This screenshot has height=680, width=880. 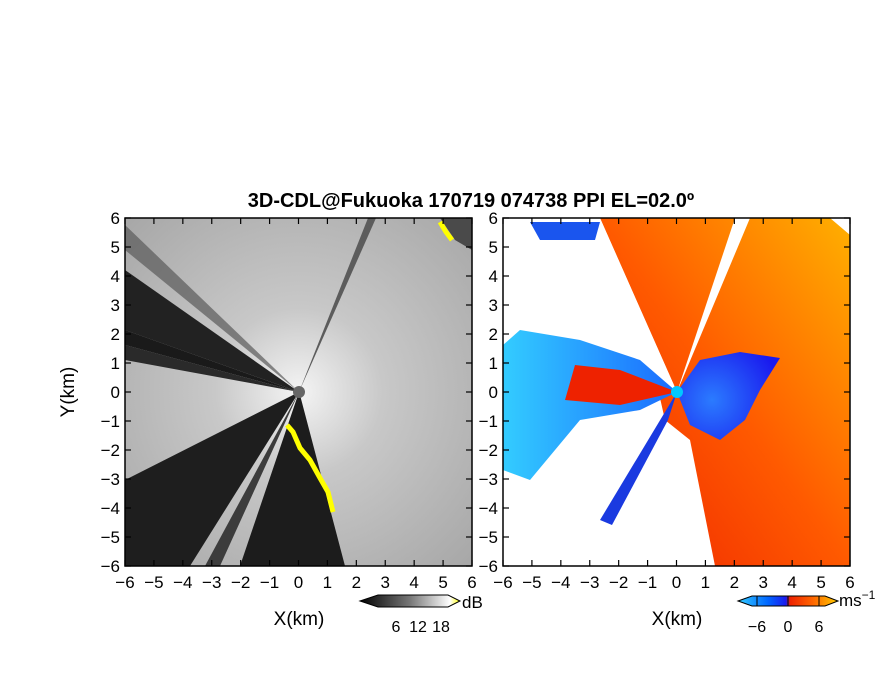 What do you see at coordinates (638, 458) in the screenshot?
I see `approaching-sw-spoke` at bounding box center [638, 458].